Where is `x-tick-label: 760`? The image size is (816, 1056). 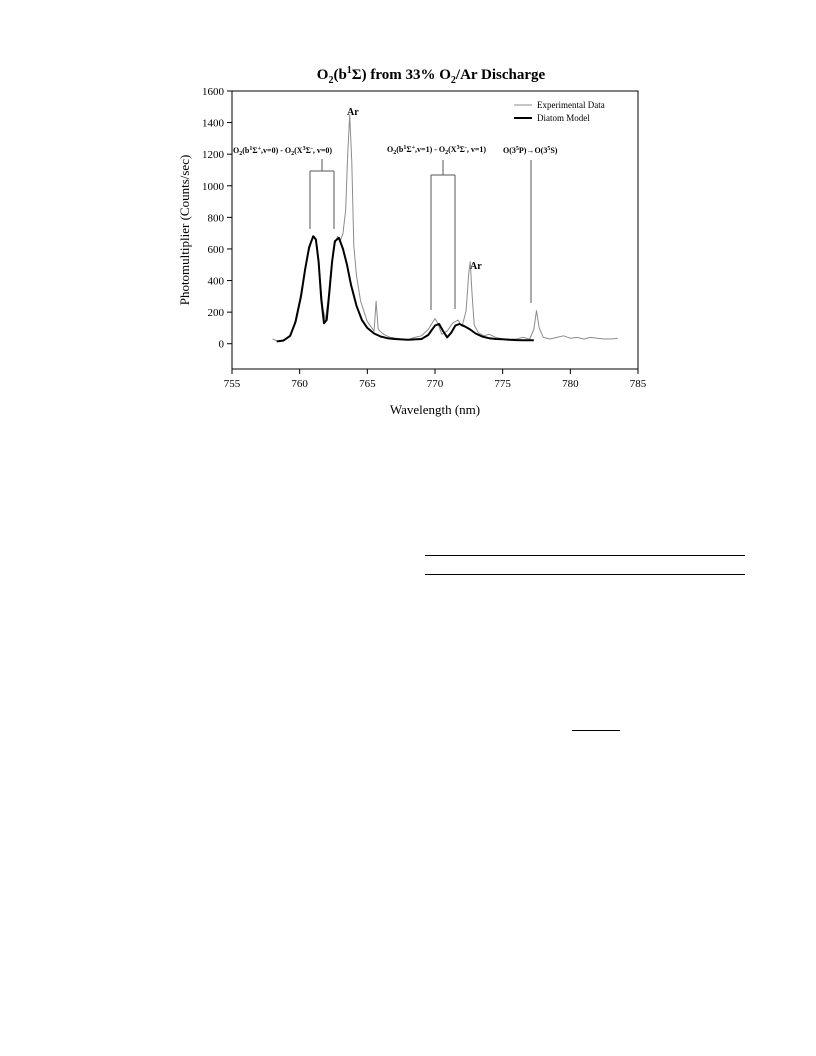 x-tick-label: 760 is located at coordinates (299, 384).